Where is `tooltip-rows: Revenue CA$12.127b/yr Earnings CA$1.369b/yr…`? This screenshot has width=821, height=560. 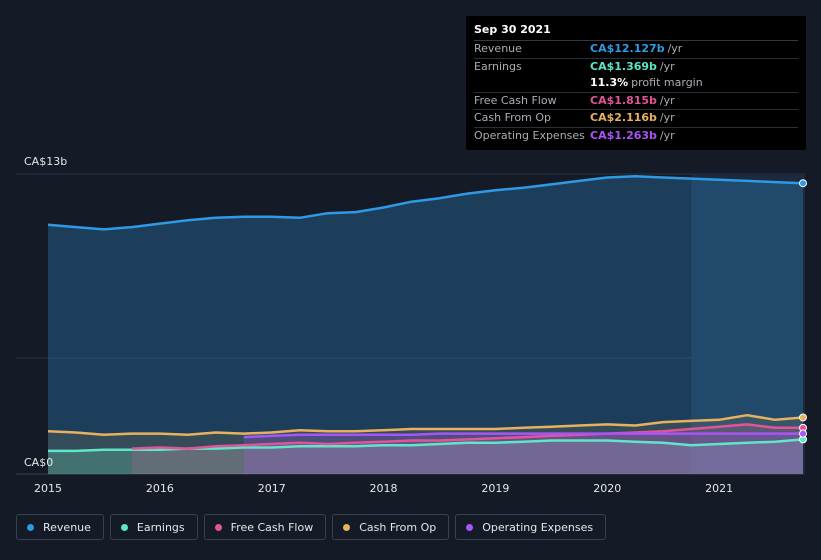
tooltip-rows: Revenue CA$12.127b/yr Earnings CA$1.369b/yr… is located at coordinates (636, 92).